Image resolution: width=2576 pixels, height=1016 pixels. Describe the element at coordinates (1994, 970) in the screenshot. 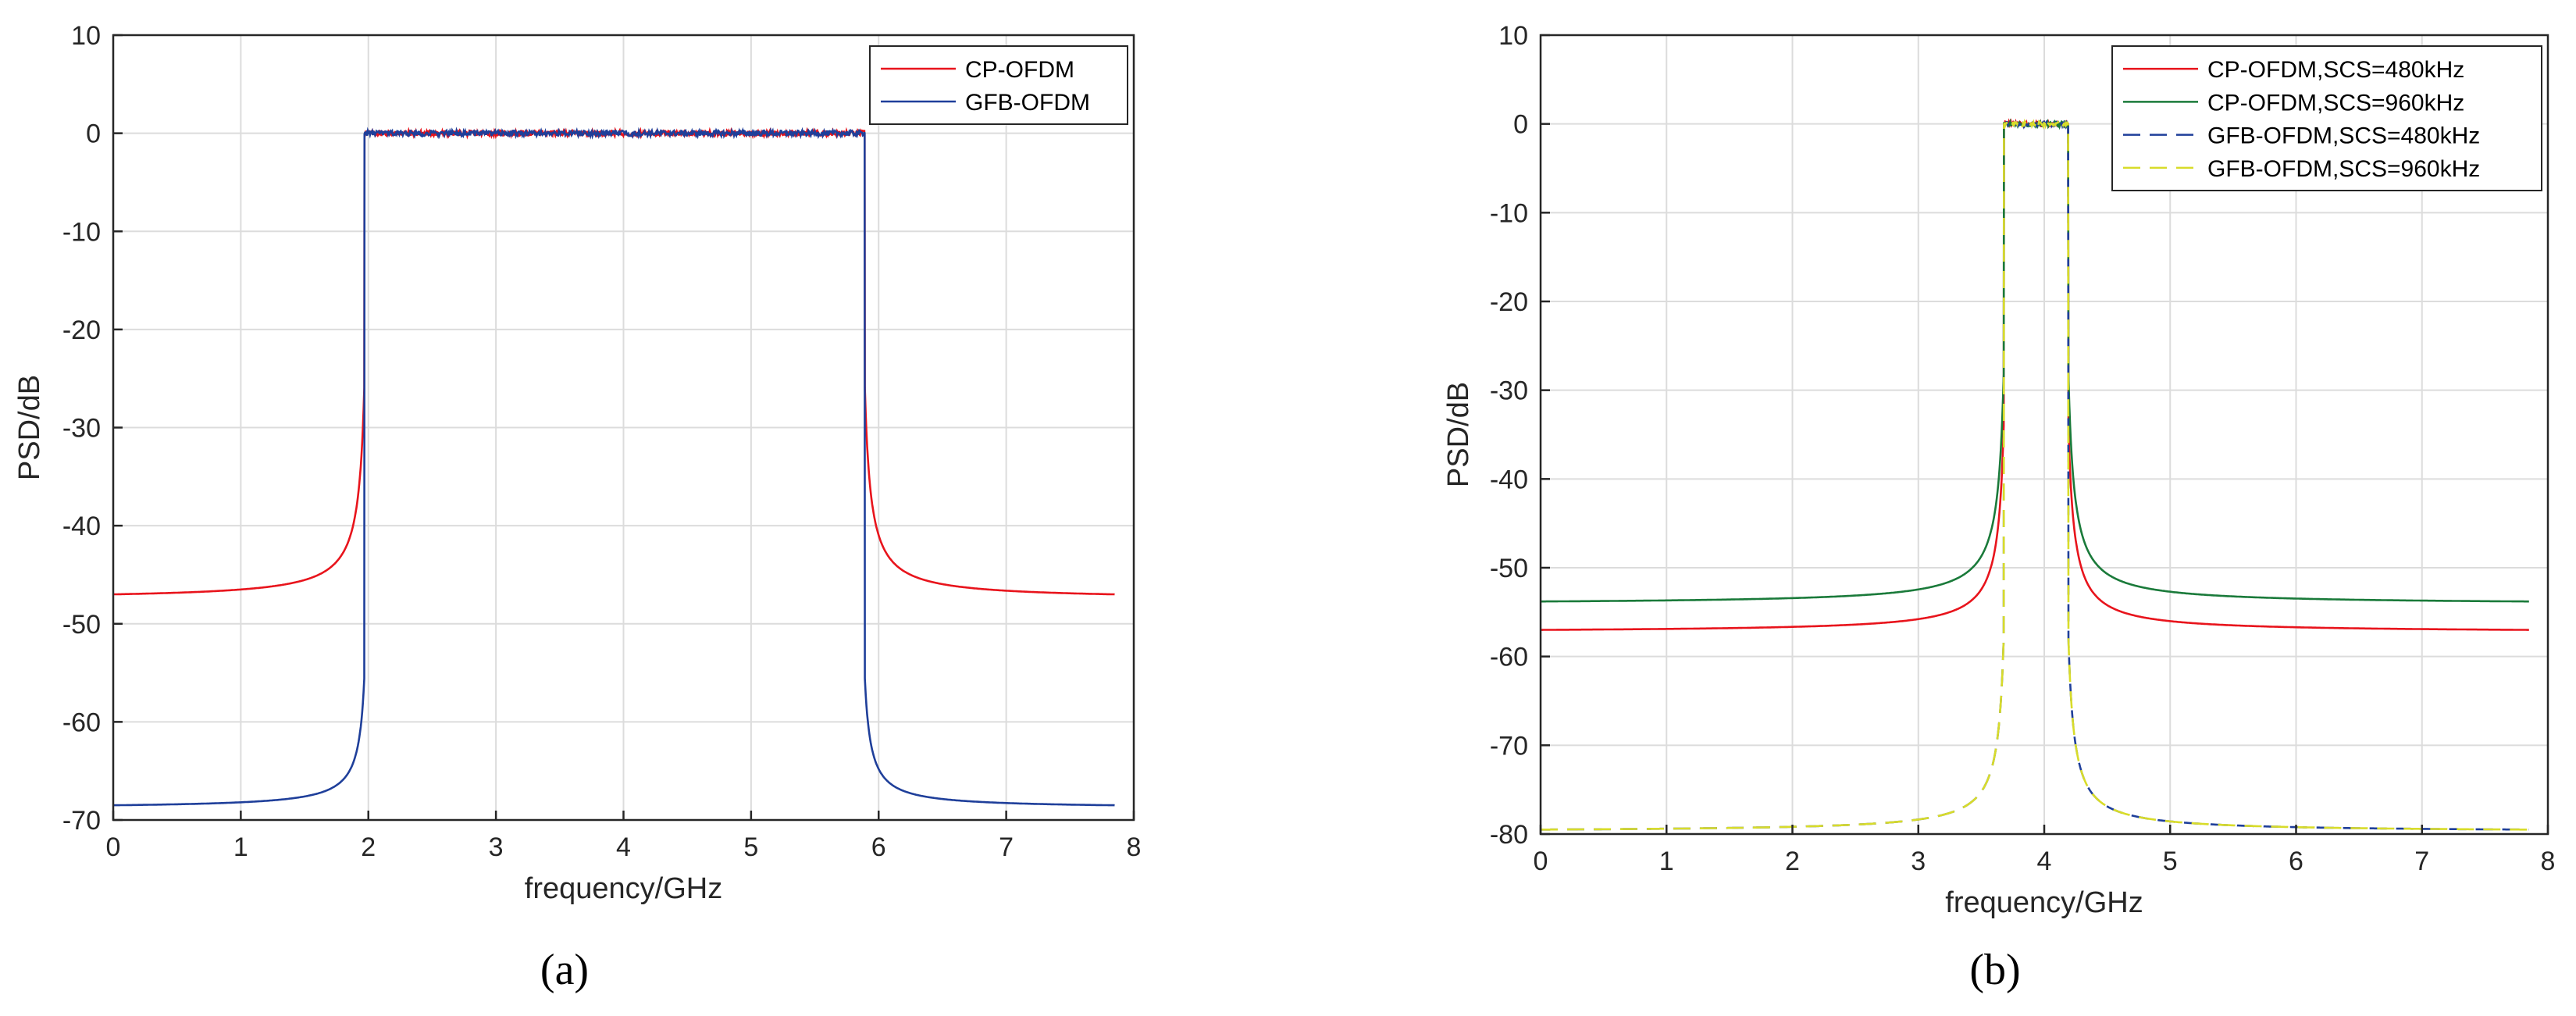

I see `panel-caption: (b)` at that location.